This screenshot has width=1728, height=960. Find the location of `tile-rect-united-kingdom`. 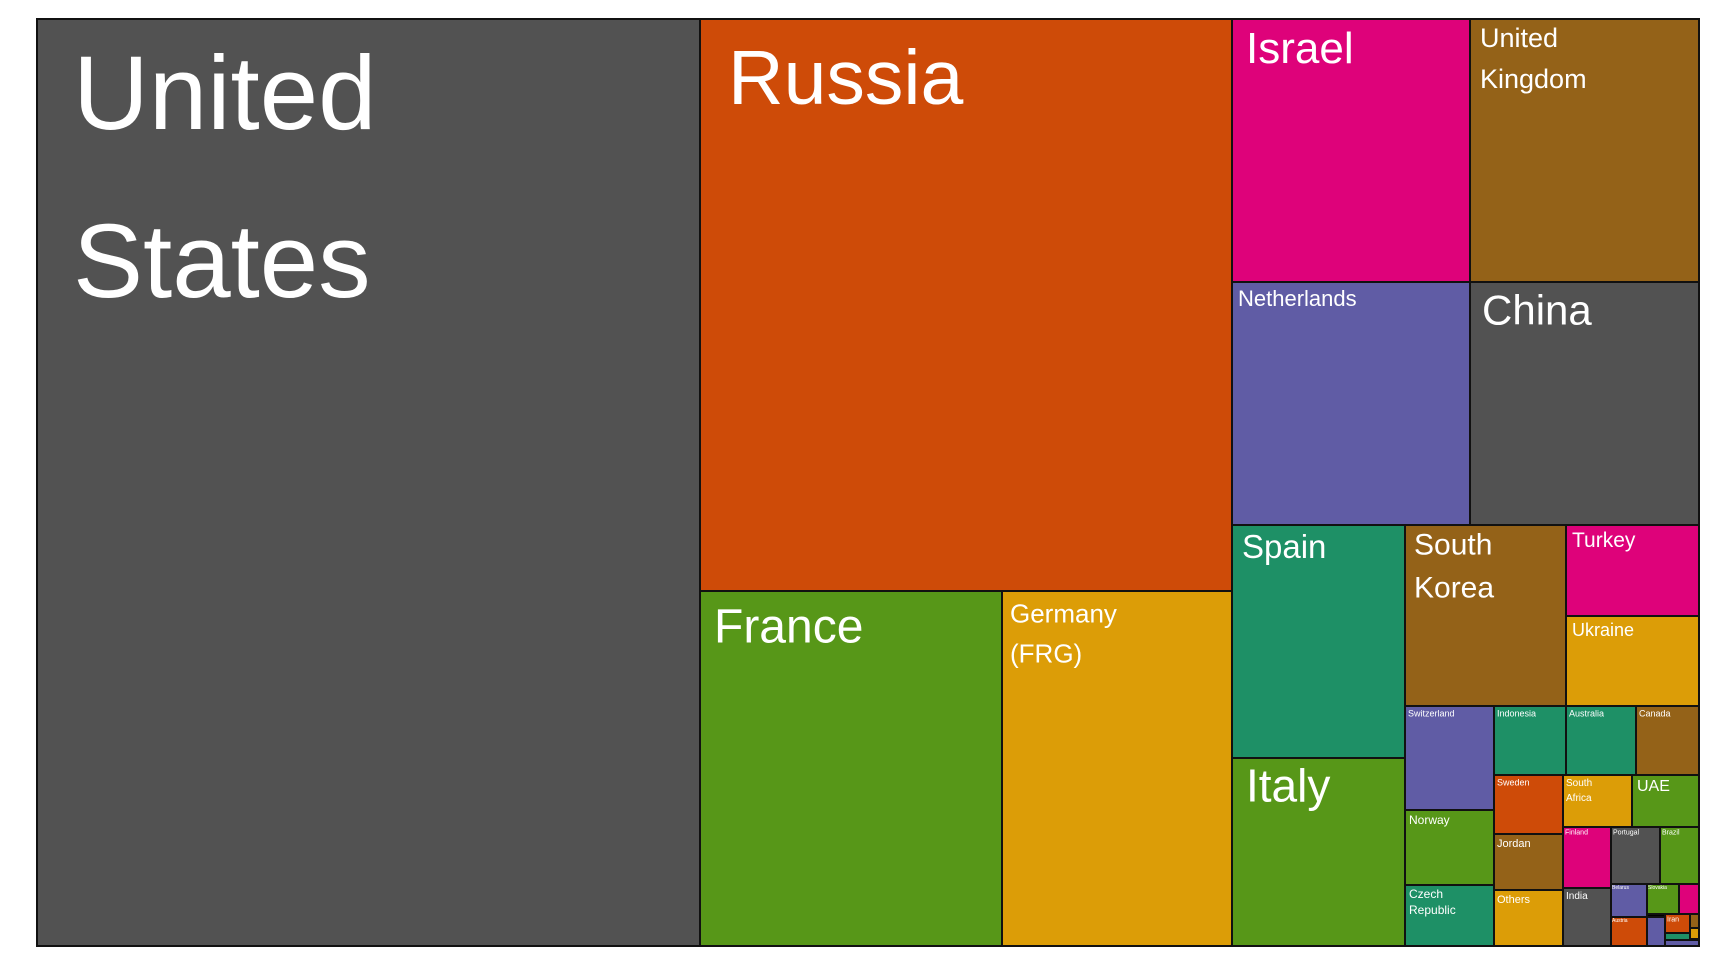

tile-rect-united-kingdom is located at coordinates (1584, 150).